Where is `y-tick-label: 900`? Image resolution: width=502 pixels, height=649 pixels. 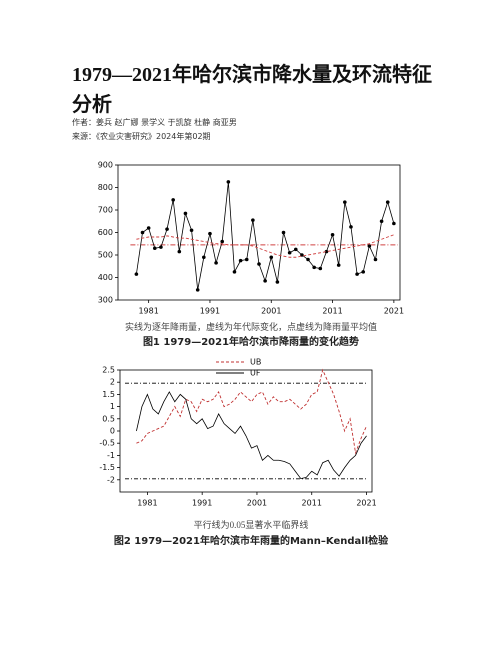
y-tick-label: 900 is located at coordinates (105, 165).